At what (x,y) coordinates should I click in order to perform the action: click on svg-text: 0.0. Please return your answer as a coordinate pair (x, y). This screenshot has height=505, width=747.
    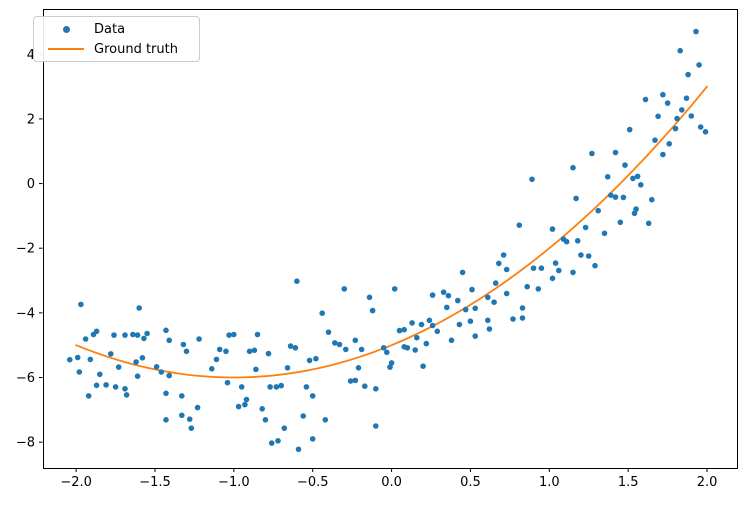
    Looking at the image, I should click on (391, 482).